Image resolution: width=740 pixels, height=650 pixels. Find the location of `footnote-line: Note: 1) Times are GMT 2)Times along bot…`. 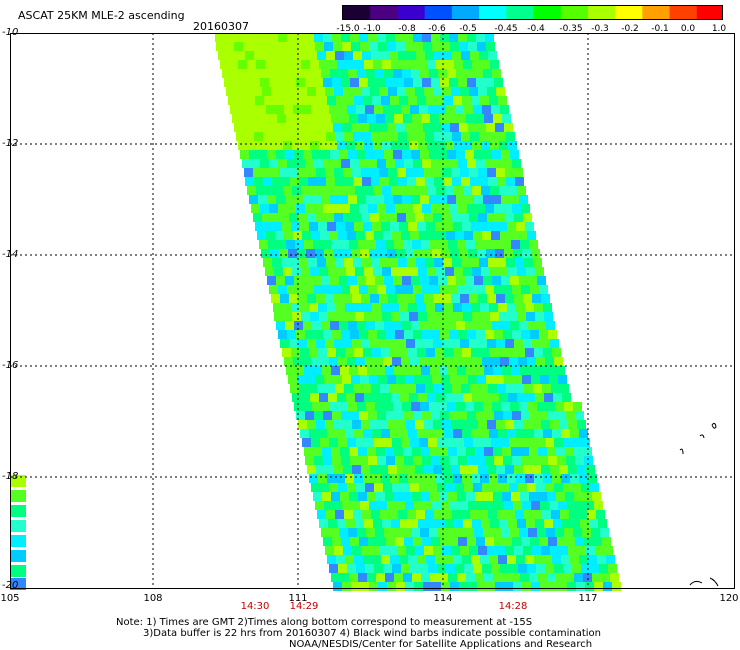

footnote-line: Note: 1) Times are GMT 2)Times along bot… is located at coordinates (324, 622).